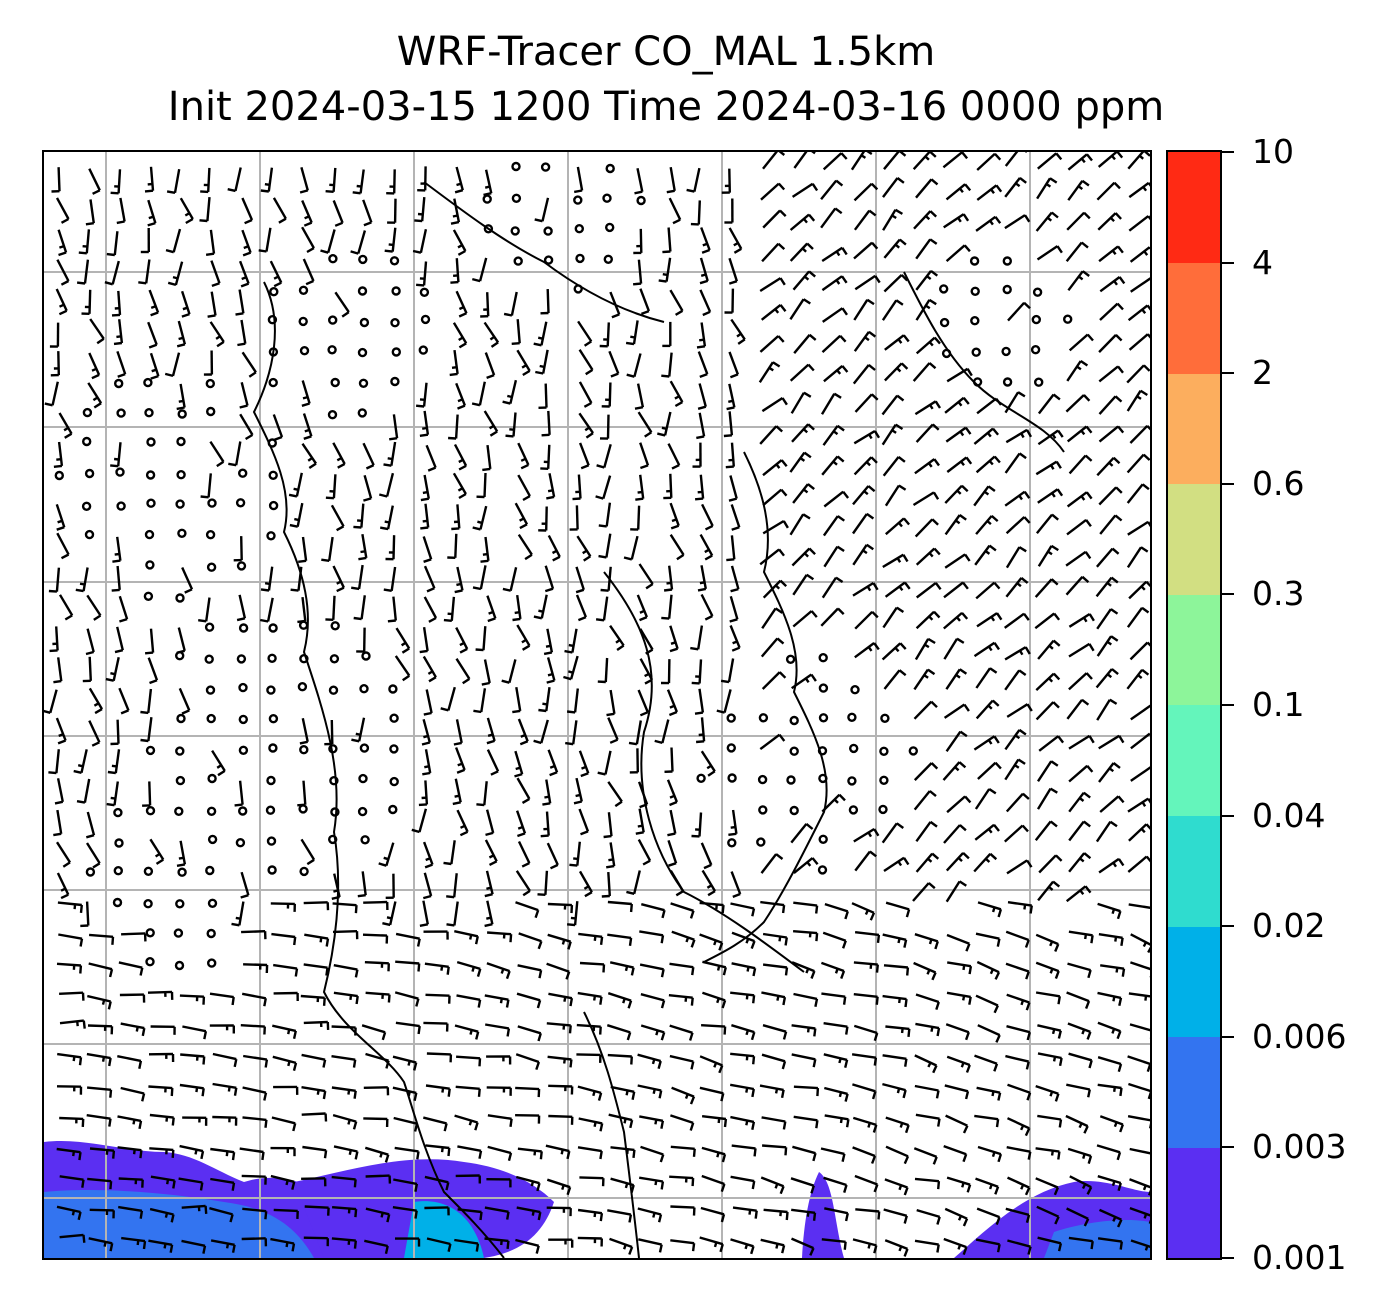  What do you see at coordinates (765, 707) in the screenshot?
I see `coastline-east-peninsula` at bounding box center [765, 707].